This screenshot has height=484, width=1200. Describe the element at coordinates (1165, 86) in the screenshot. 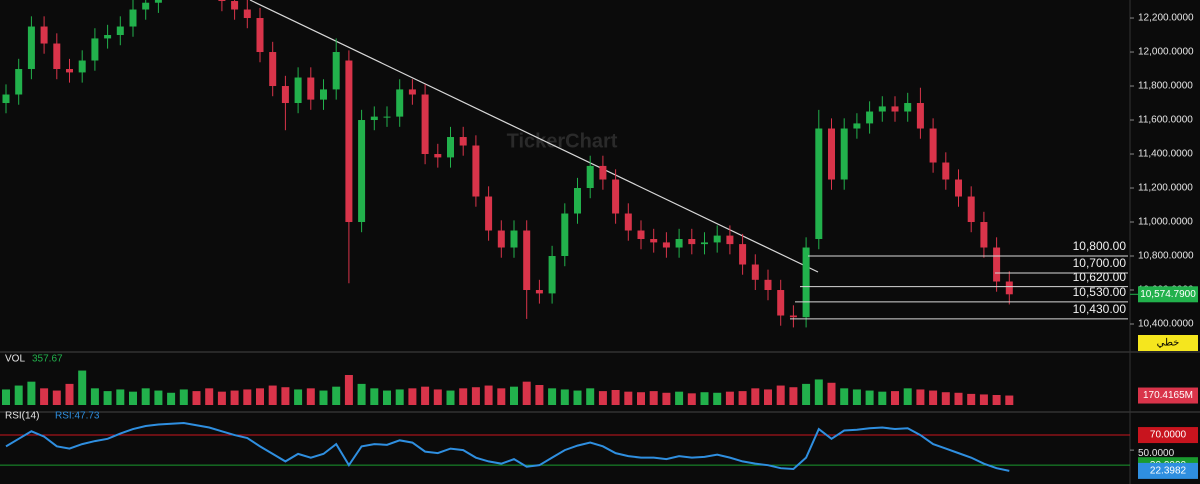

I see `y-tick-label: 11,800.0000` at that location.